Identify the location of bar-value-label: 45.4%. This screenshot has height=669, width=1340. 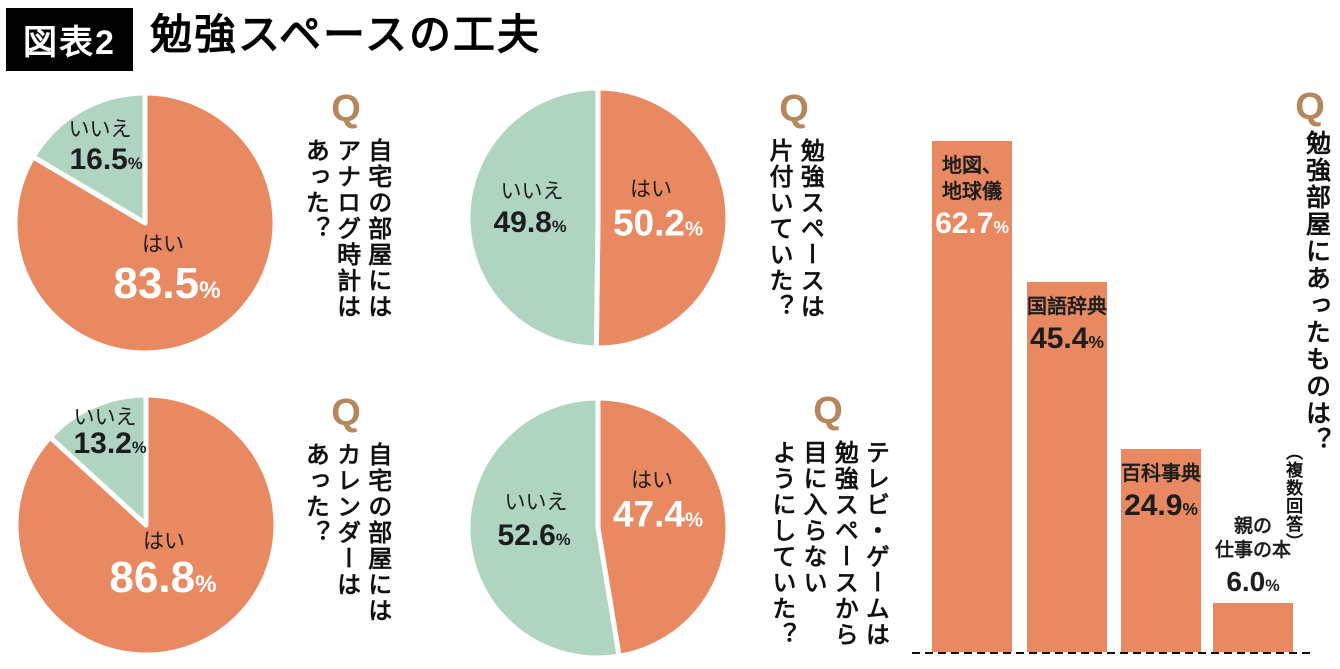
(1067, 338).